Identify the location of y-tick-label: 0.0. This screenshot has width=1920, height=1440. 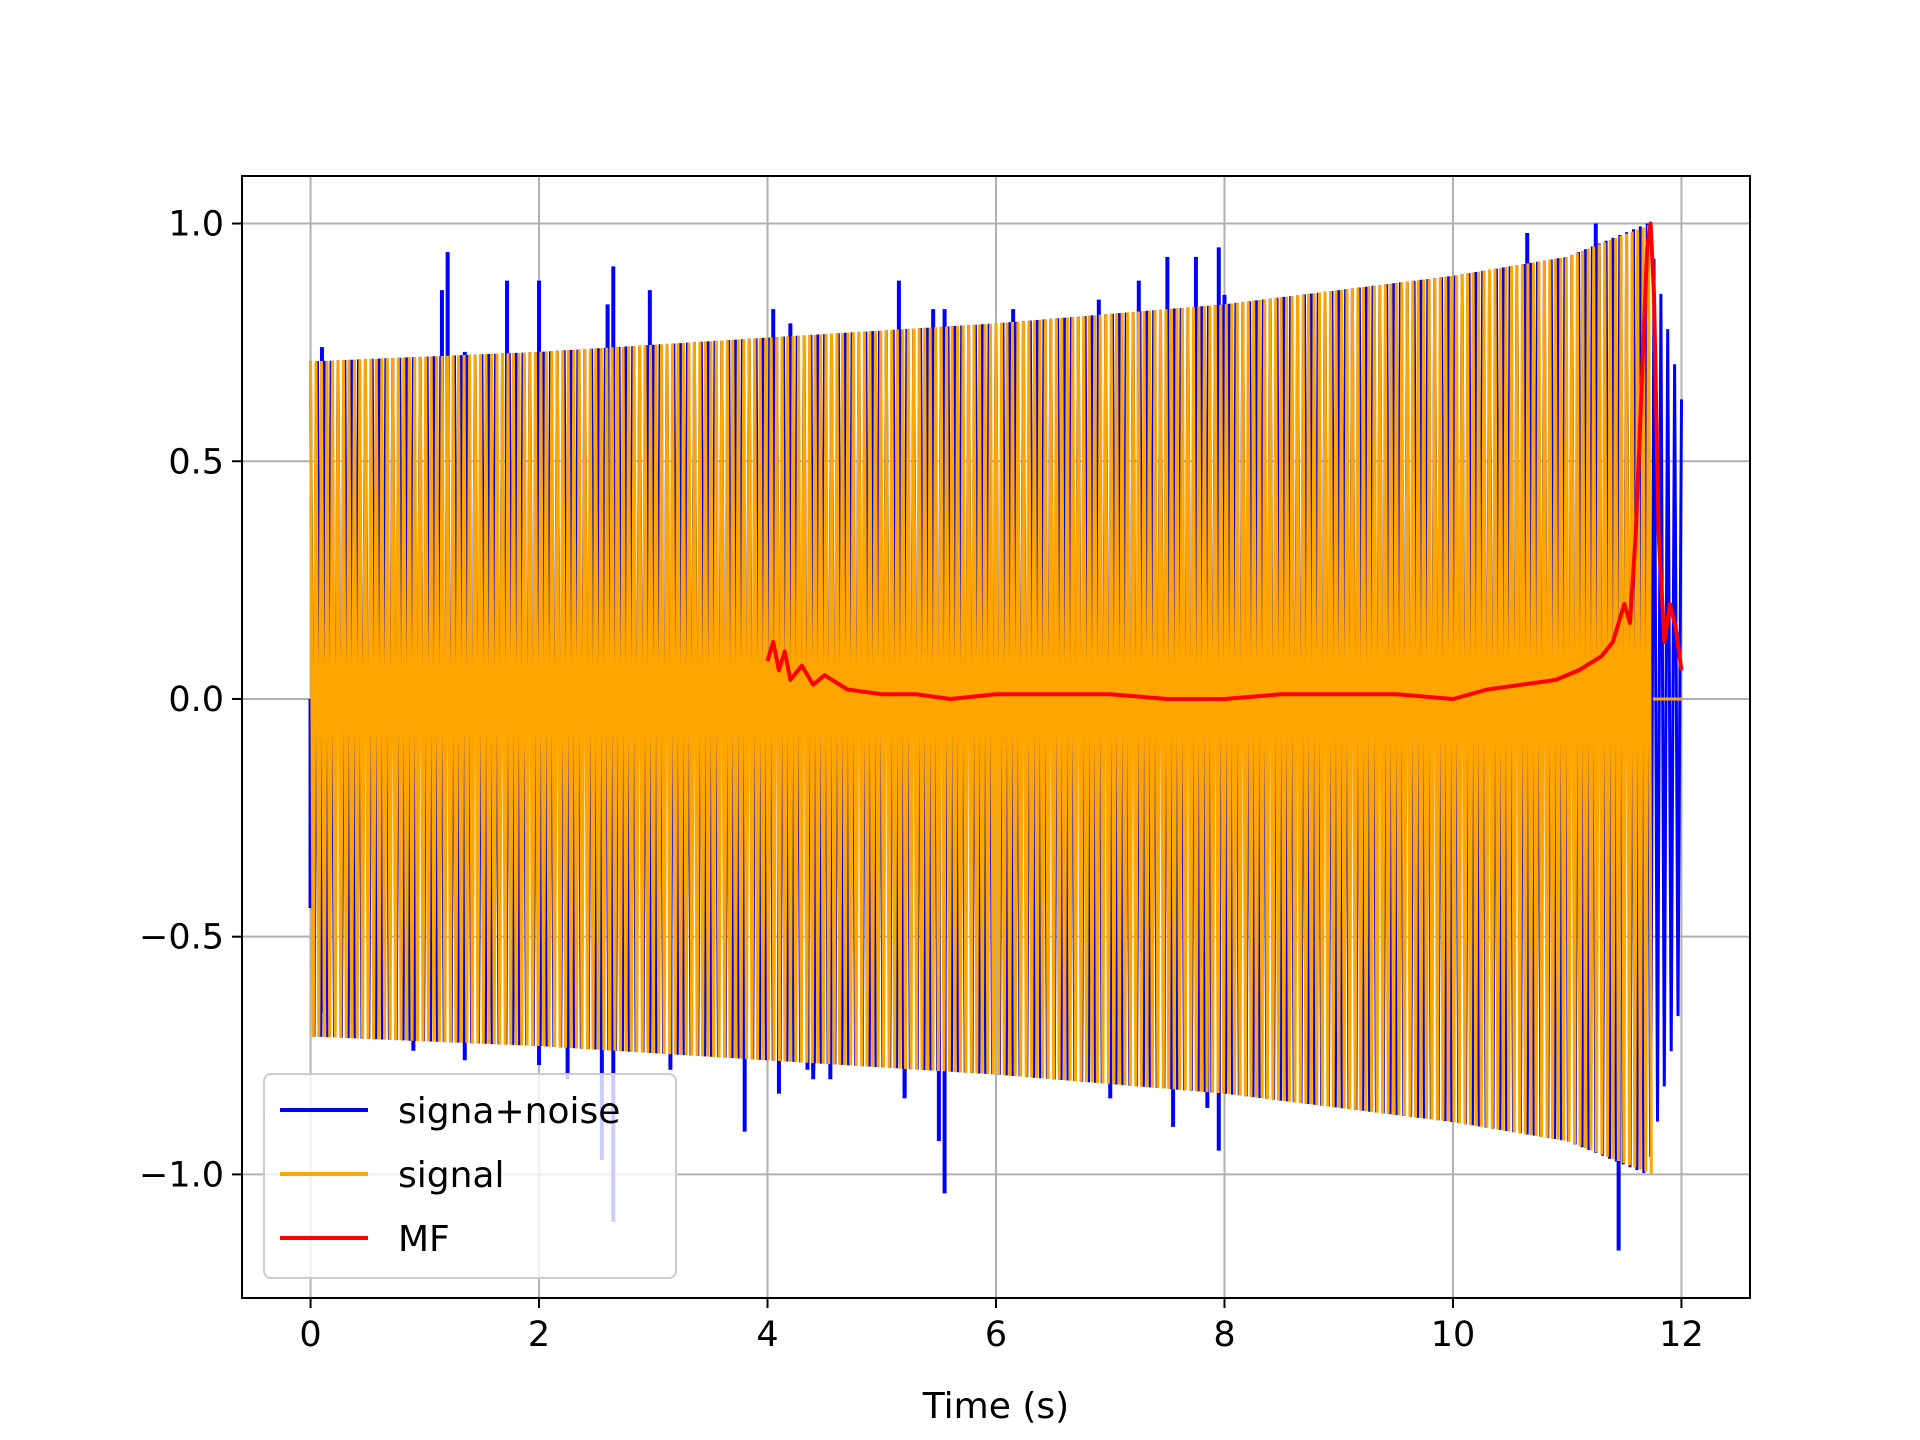
(196, 700).